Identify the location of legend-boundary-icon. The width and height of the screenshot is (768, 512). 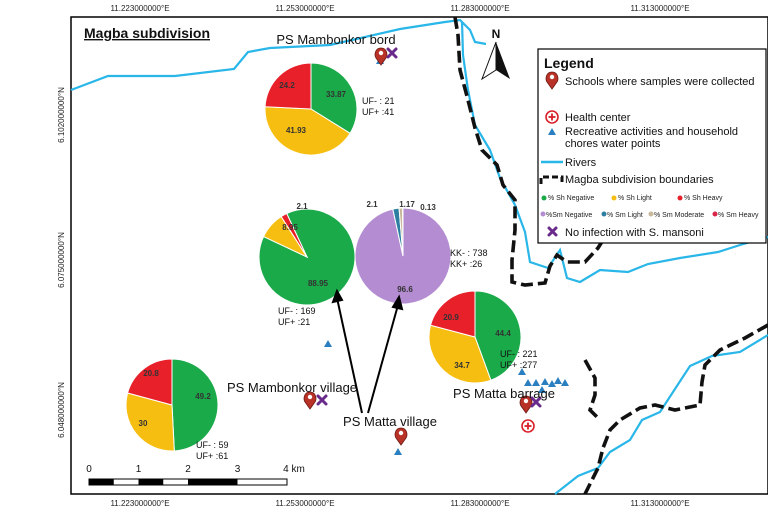
(551, 179).